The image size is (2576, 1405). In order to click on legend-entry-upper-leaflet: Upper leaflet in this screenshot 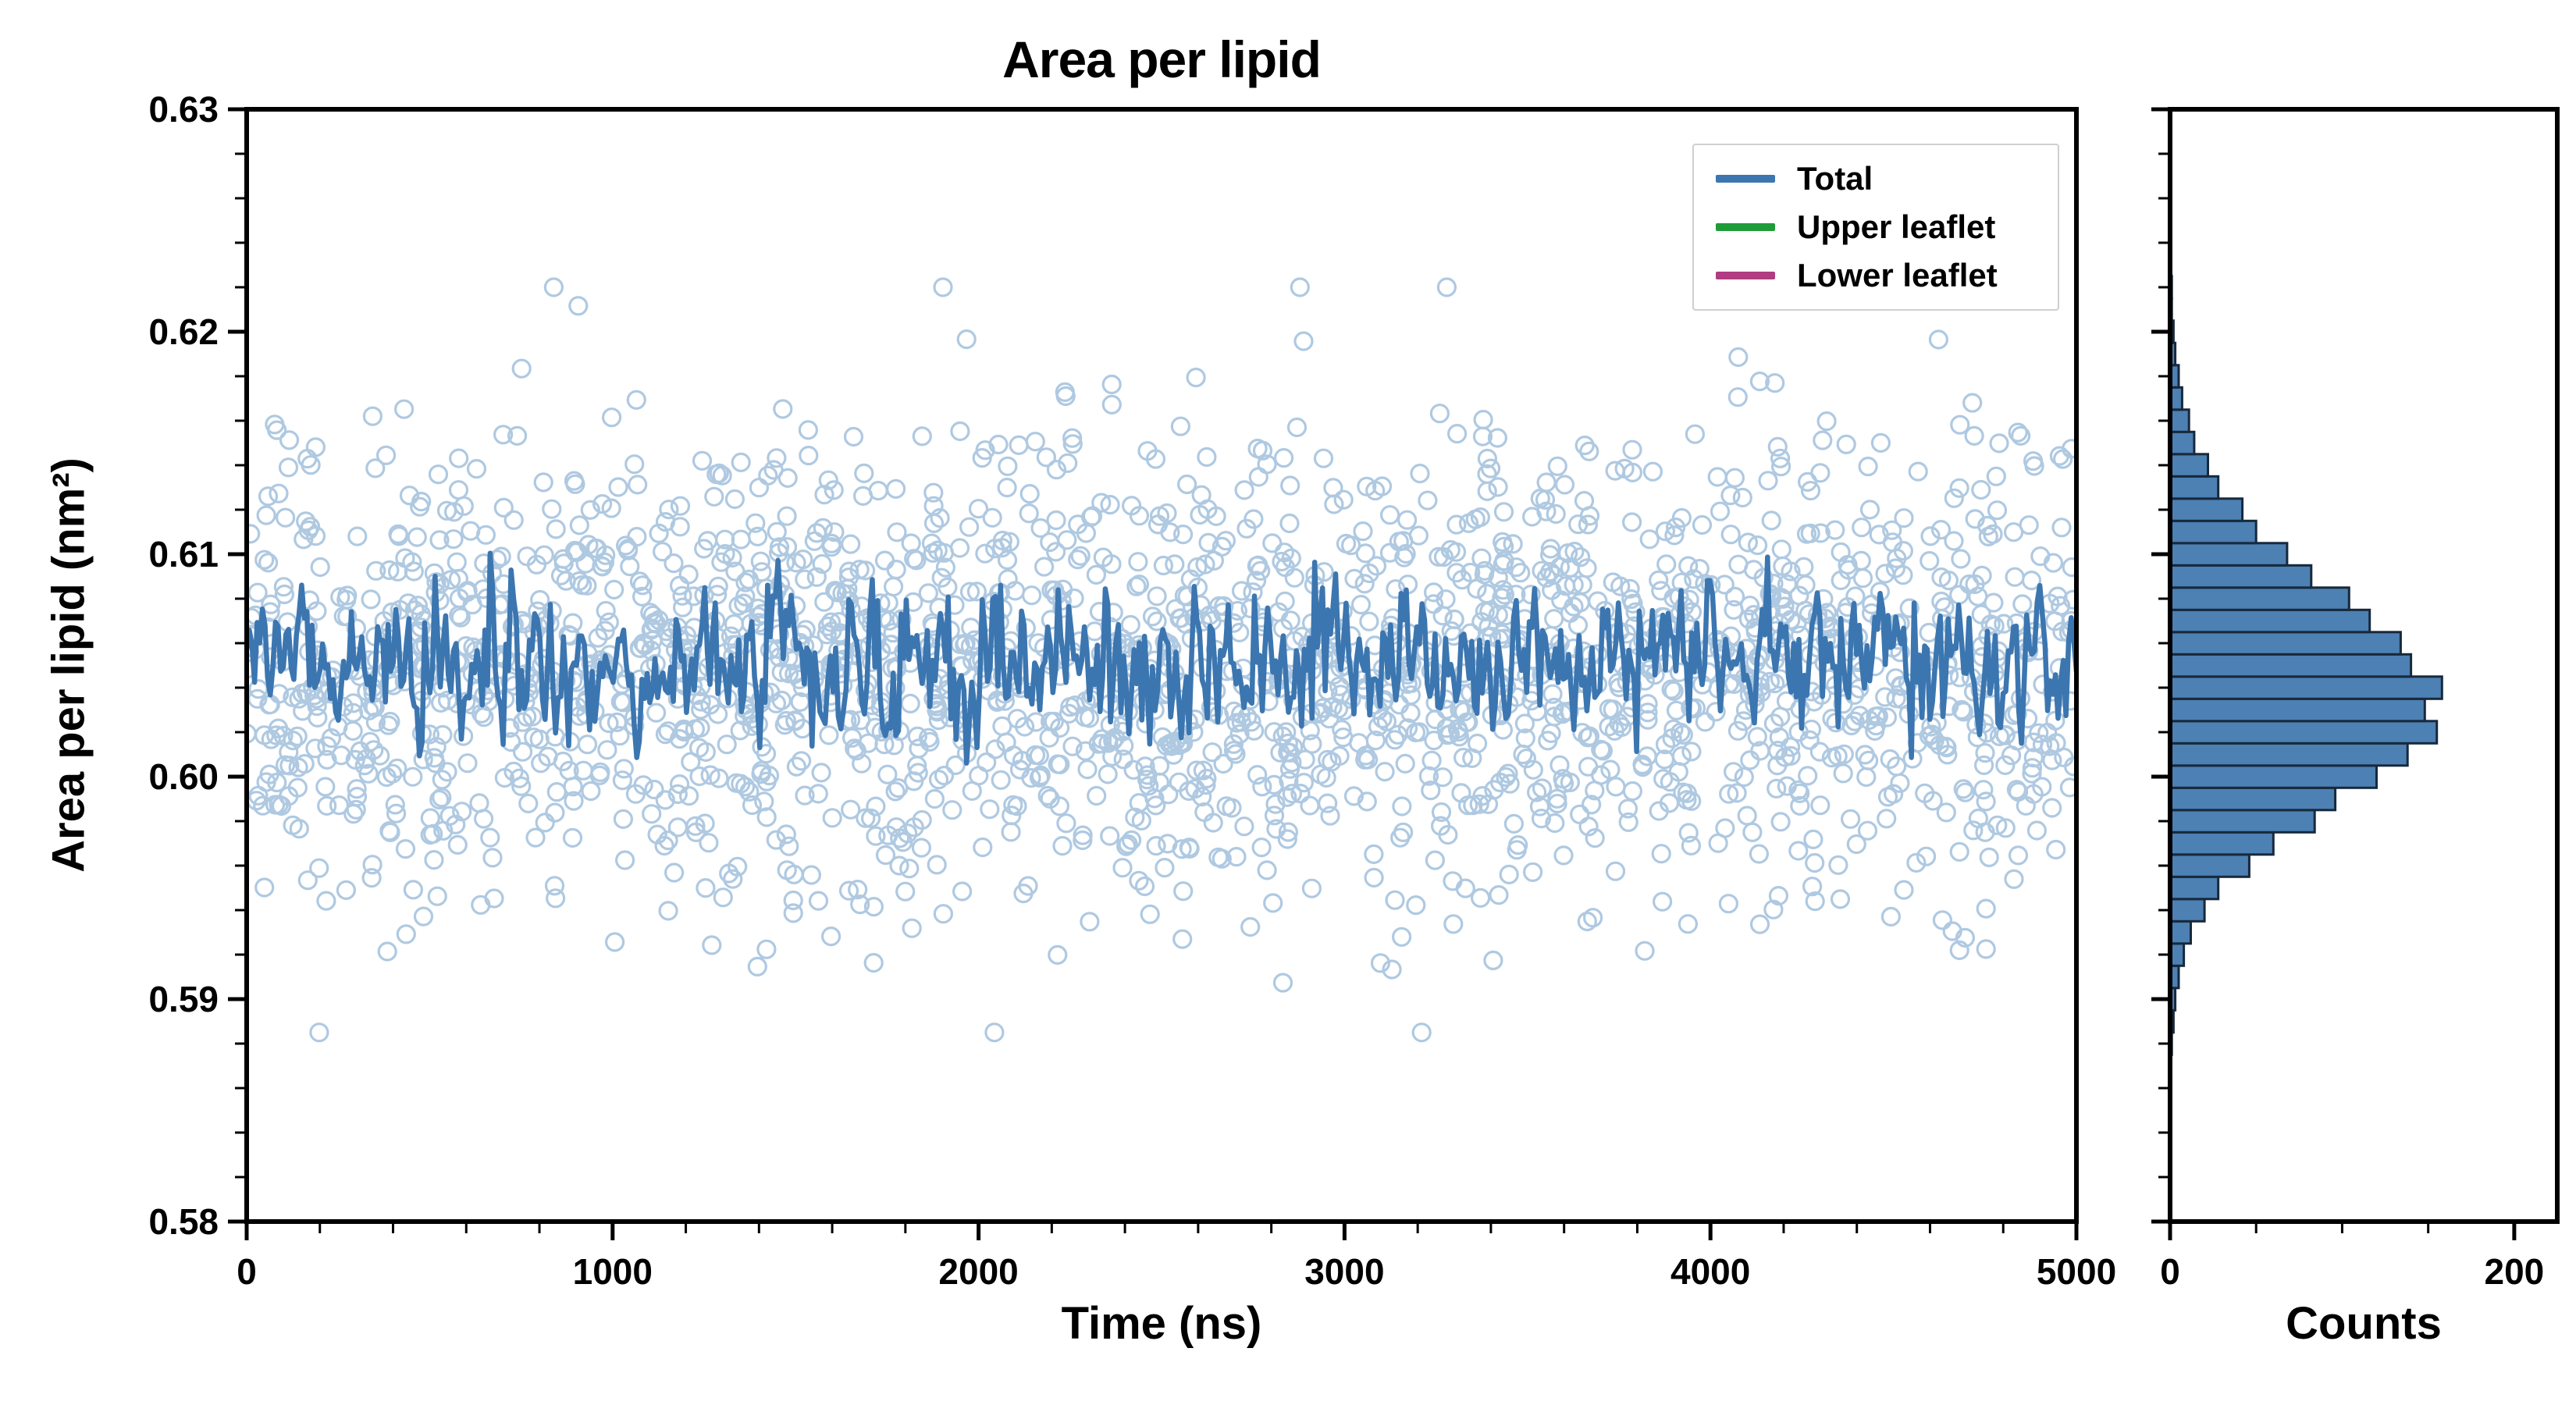, I will do `click(1876, 227)`.